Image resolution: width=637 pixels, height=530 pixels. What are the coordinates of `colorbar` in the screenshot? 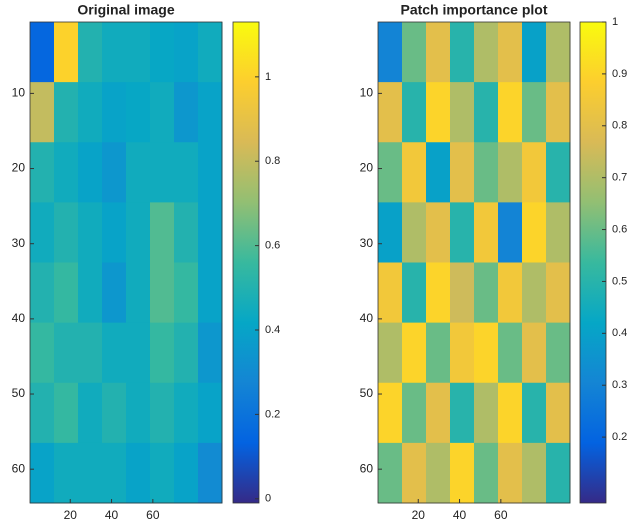 It's located at (593, 262).